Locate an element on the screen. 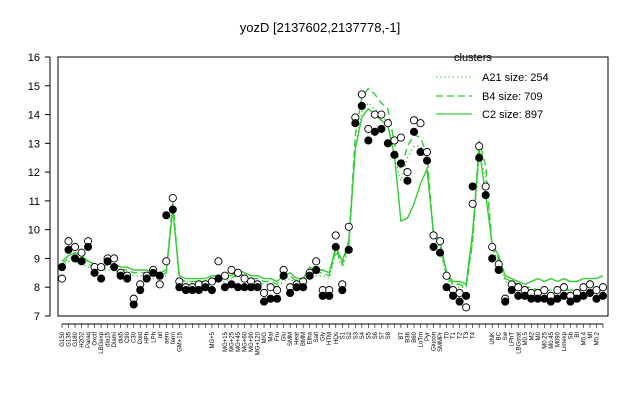  x-tick-label: Cold is located at coordinates (141, 338).